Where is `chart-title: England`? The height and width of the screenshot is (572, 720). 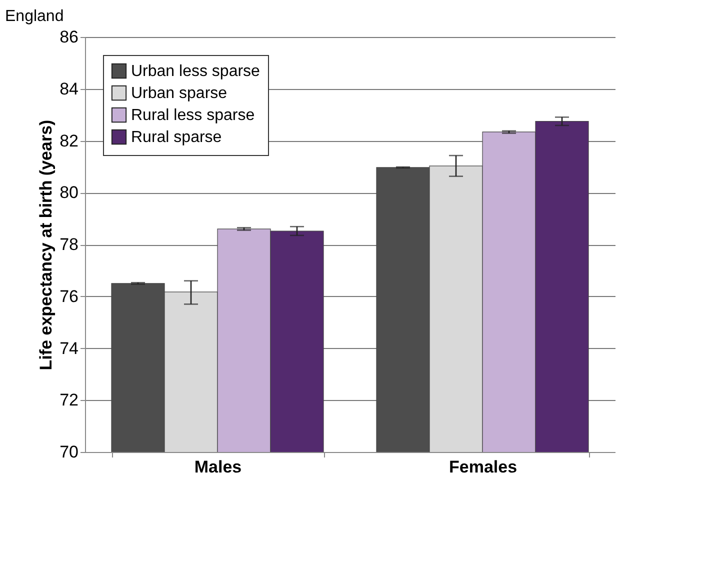
chart-title: England is located at coordinates (34, 16).